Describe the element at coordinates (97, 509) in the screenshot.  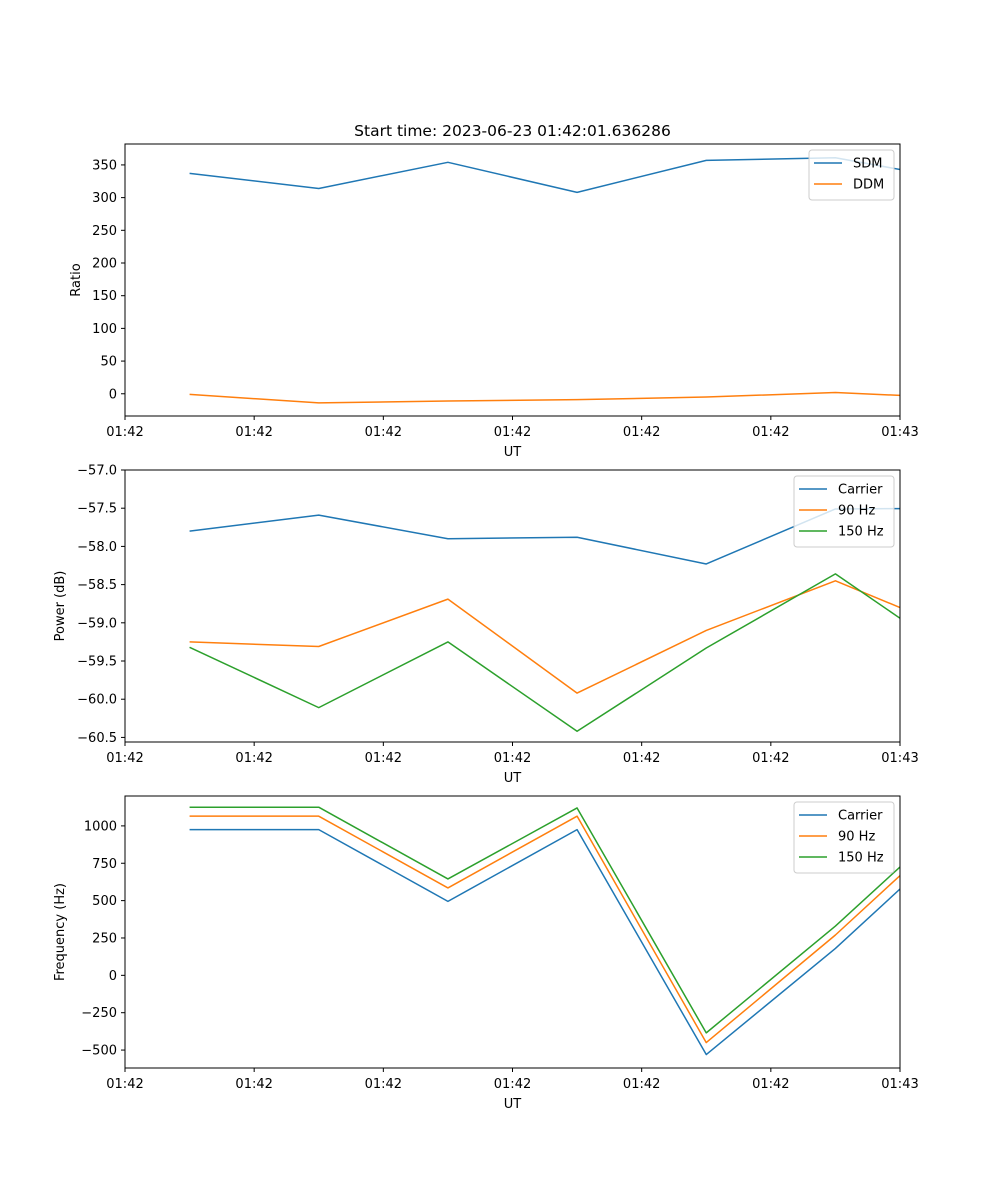
I see `y-tick-label: −57.5` at that location.